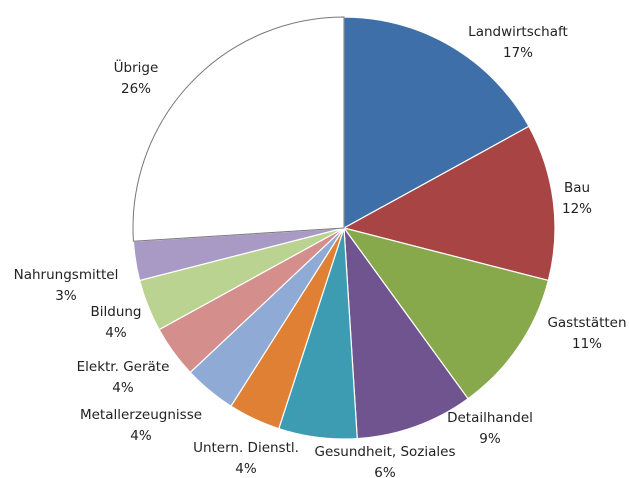 This screenshot has height=478, width=629. What do you see at coordinates (577, 209) in the screenshot?
I see `slice-value-label: 12%` at bounding box center [577, 209].